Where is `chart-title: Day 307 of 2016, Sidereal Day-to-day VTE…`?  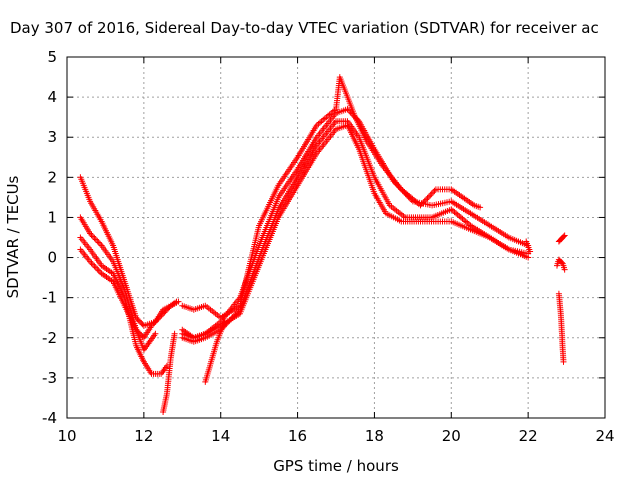 chart-title: Day 307 of 2016, Sidereal Day-to-day VTE… is located at coordinates (304, 28).